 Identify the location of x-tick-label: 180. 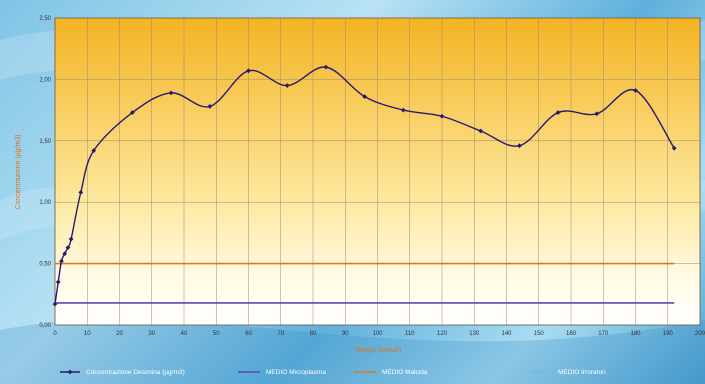
(635, 334).